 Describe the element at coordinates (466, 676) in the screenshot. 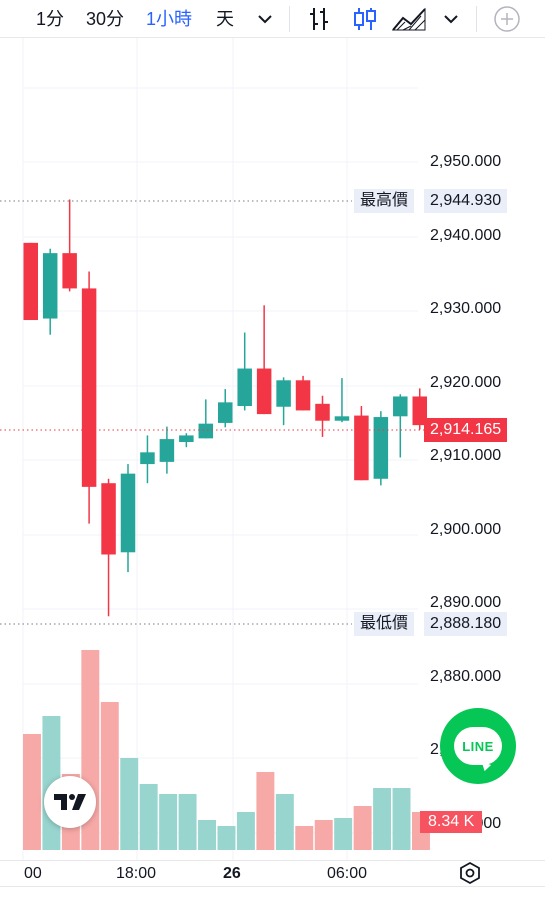

I see `price-axis-label: 2,880.000` at that location.